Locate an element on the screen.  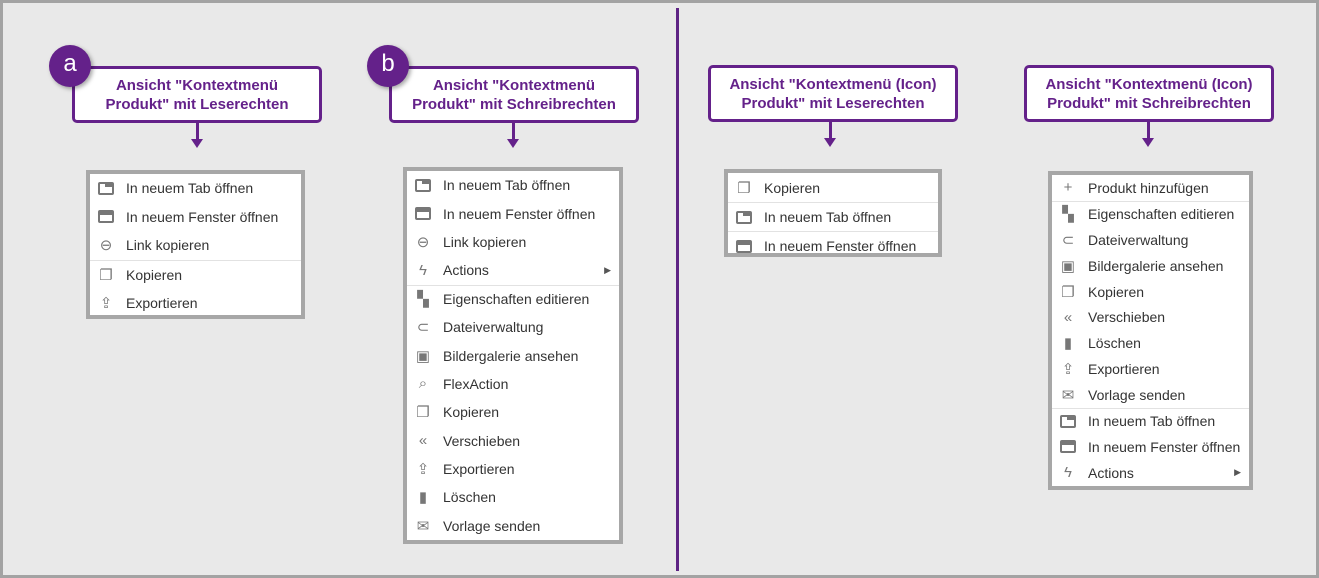
separator-line is located at coordinates (677, 289).